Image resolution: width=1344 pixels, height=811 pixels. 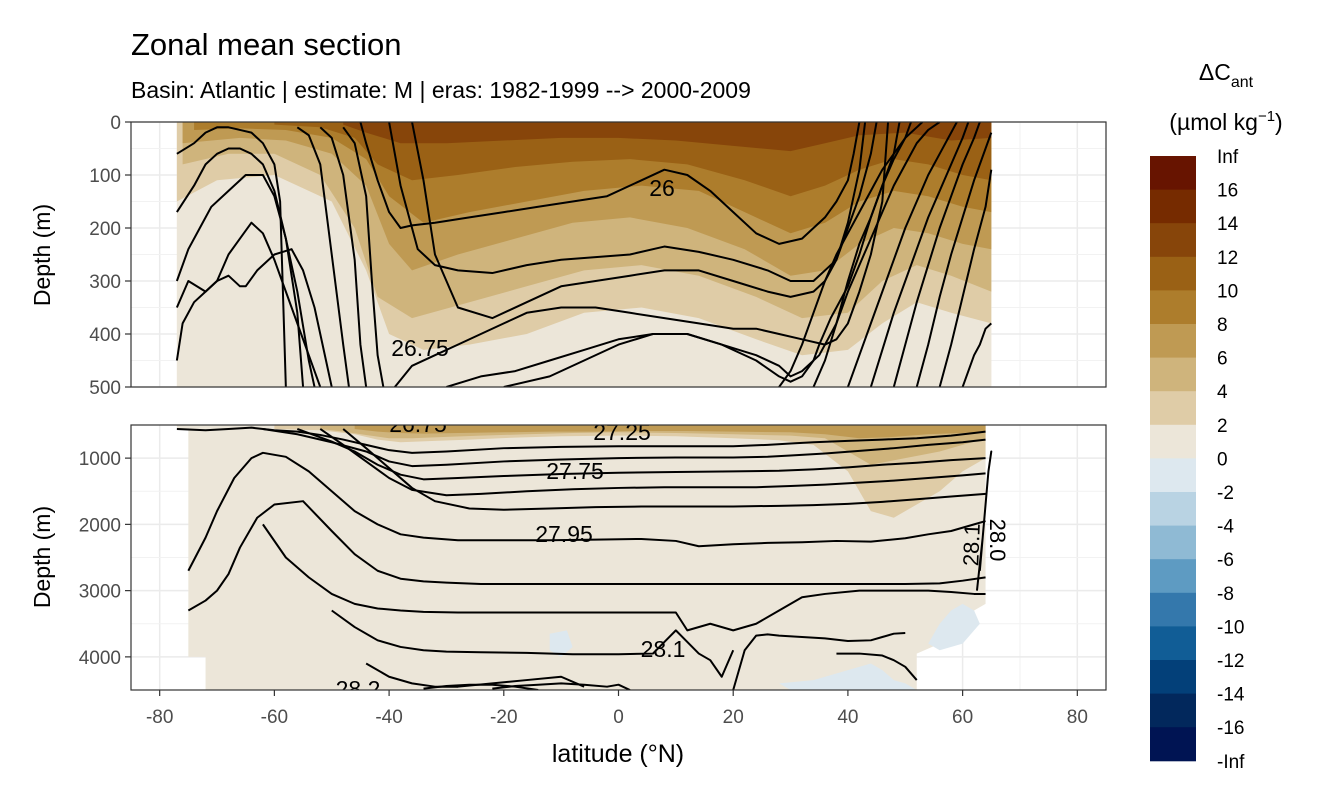 I want to click on isoneutral-label-28-1: 28.1, so click(x=663, y=649).